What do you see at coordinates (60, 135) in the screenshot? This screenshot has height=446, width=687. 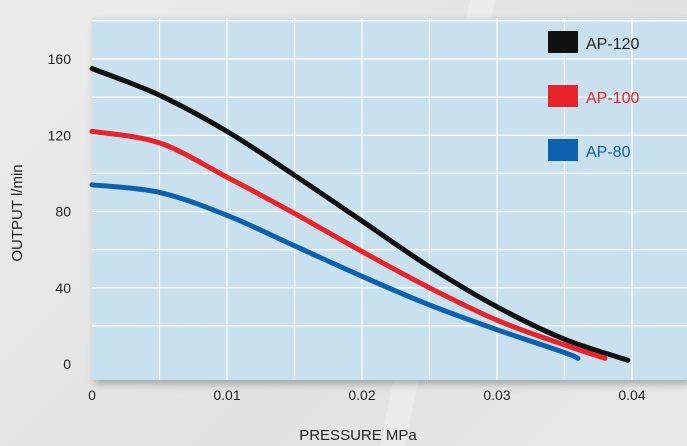 I see `y-tick-label: 120` at bounding box center [60, 135].